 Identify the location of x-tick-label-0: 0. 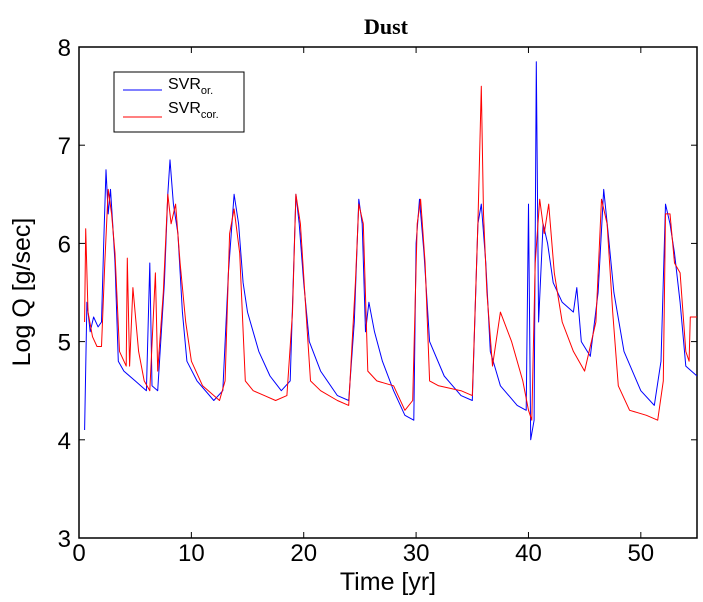
(78, 553).